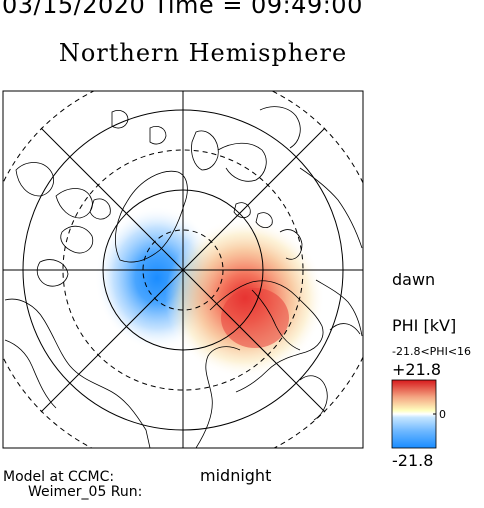  What do you see at coordinates (413, 460) in the screenshot?
I see `colorbar-min-label: -21.8` at bounding box center [413, 460].